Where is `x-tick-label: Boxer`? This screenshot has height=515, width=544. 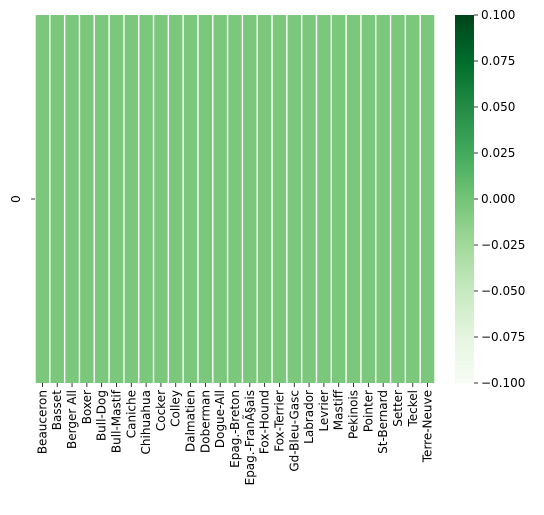
x-tick-label: Boxer is located at coordinates (87, 407).